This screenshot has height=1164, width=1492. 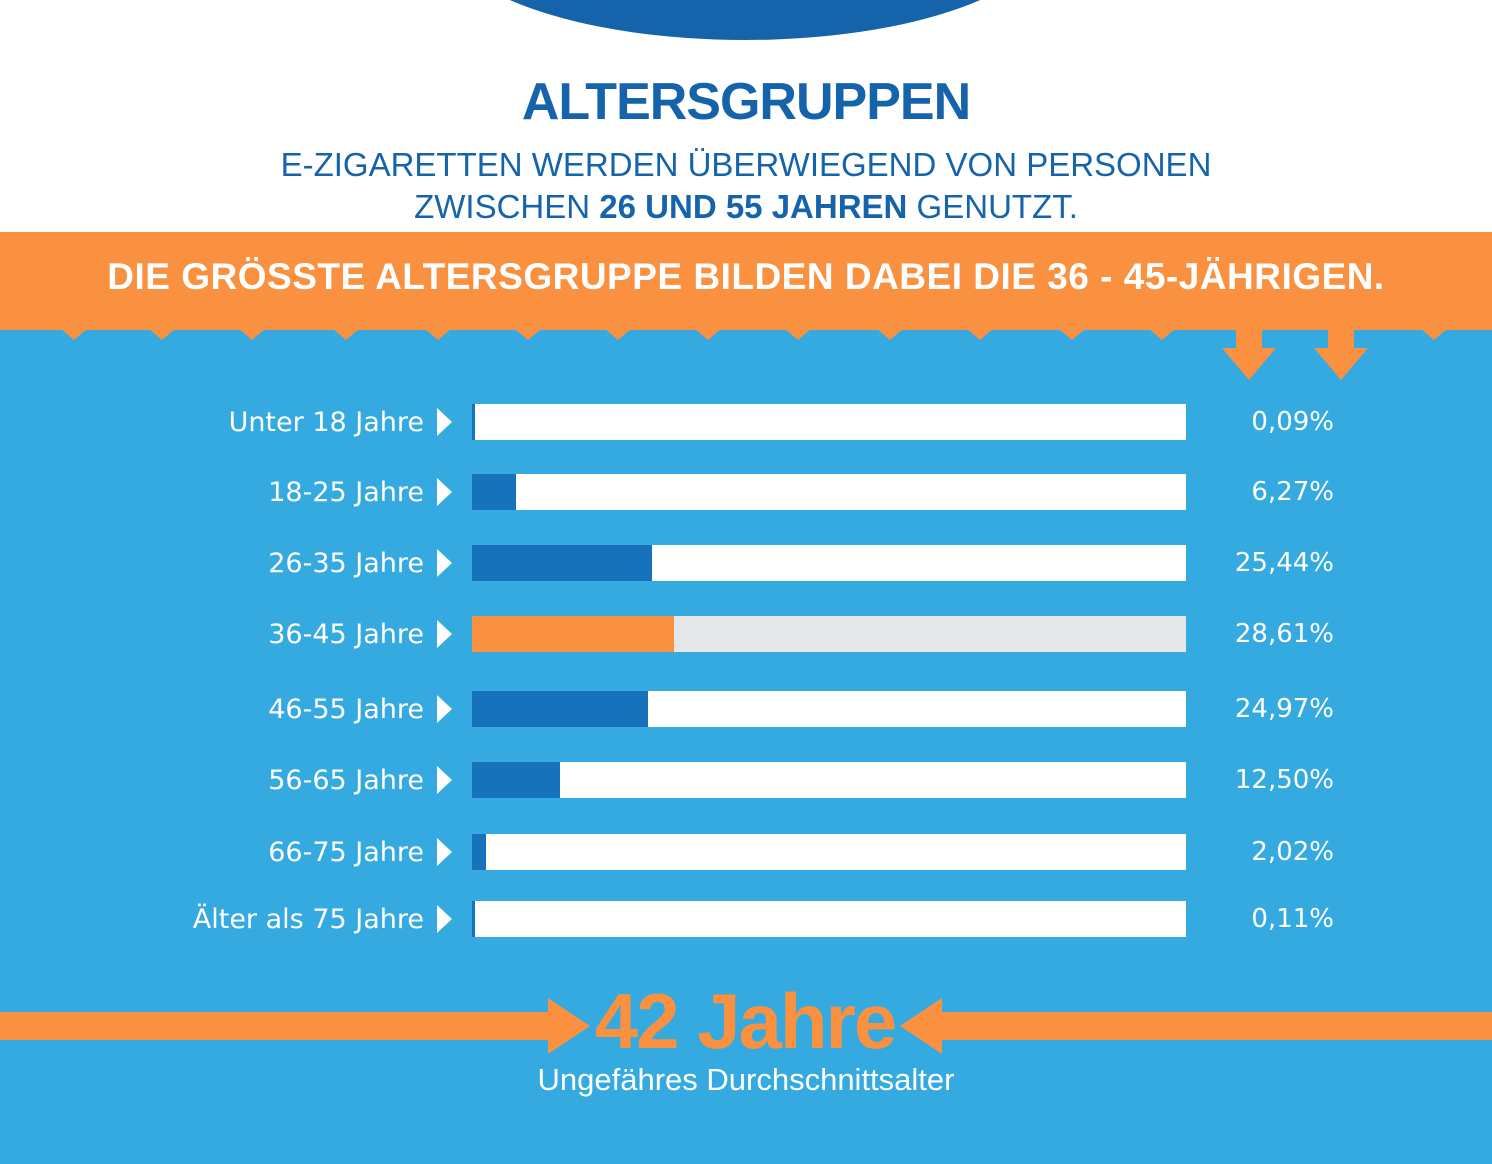 I want to click on value-label: 0,09%, so click(x=1292, y=422).